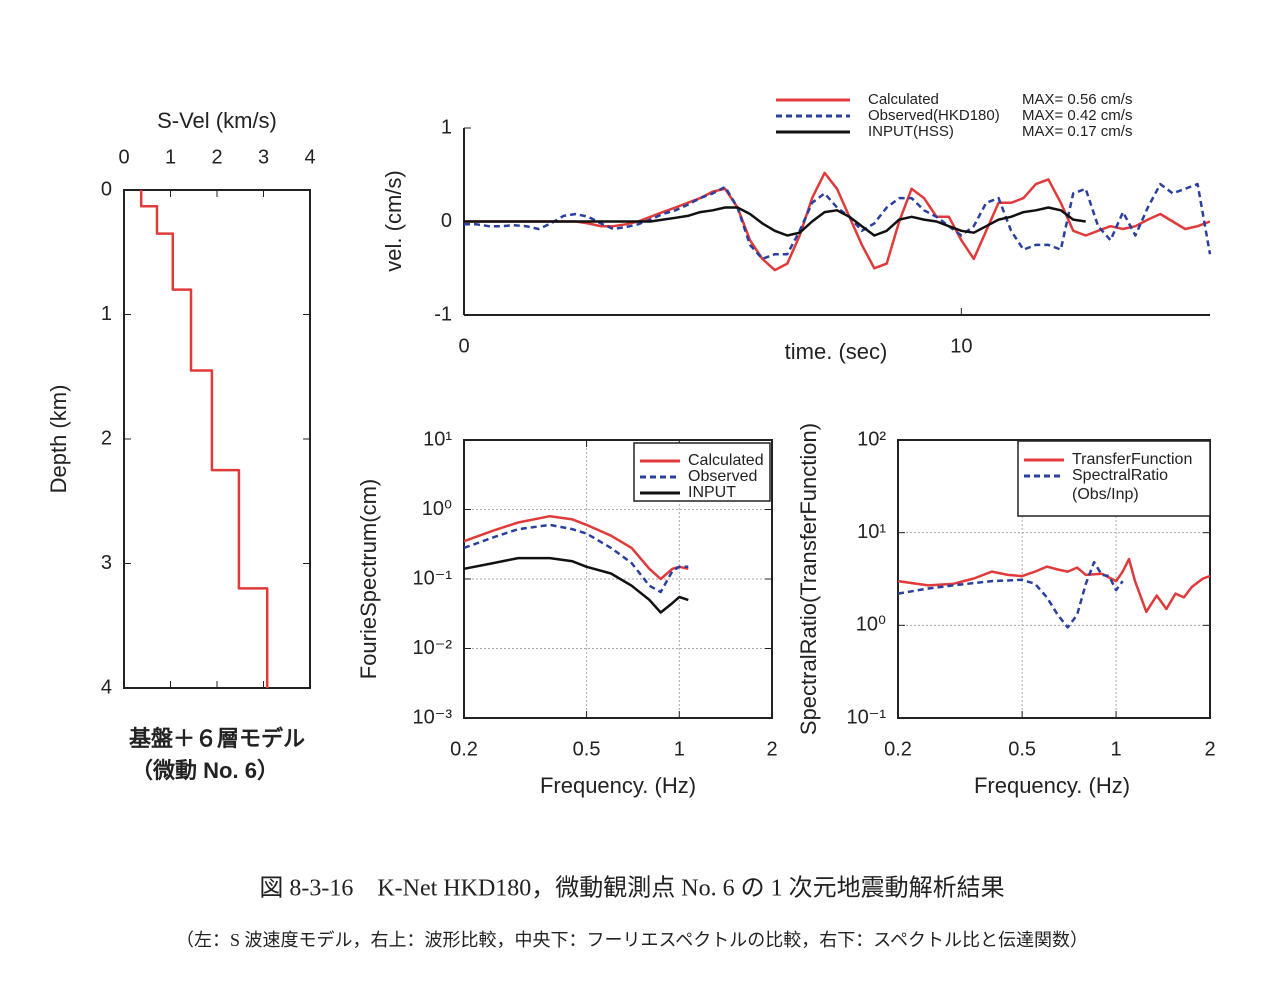 The height and width of the screenshot is (986, 1277). I want to click on y-axis-label: Depth (km), so click(58, 439).